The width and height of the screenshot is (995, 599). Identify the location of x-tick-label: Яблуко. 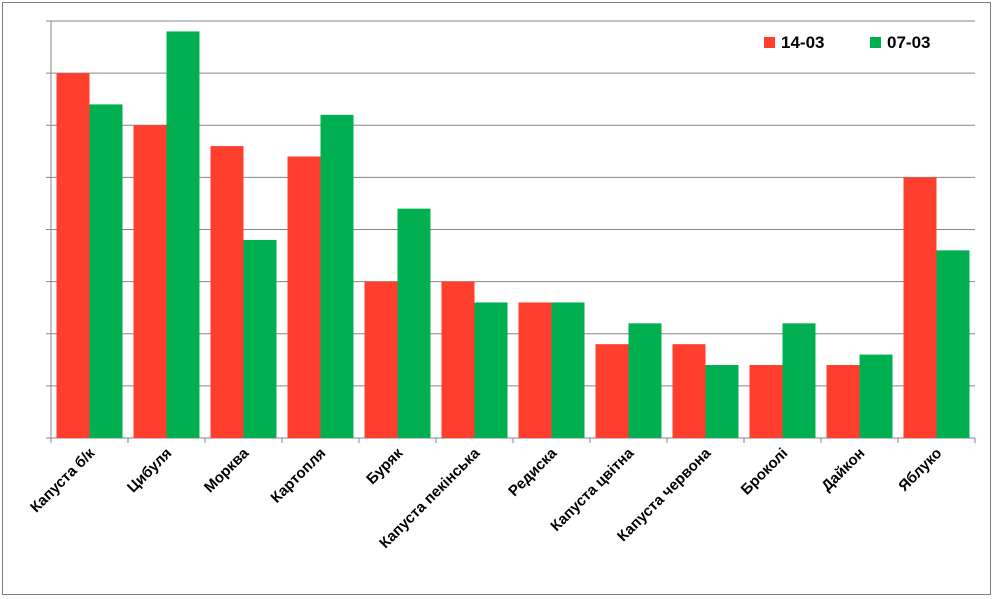
(920, 470).